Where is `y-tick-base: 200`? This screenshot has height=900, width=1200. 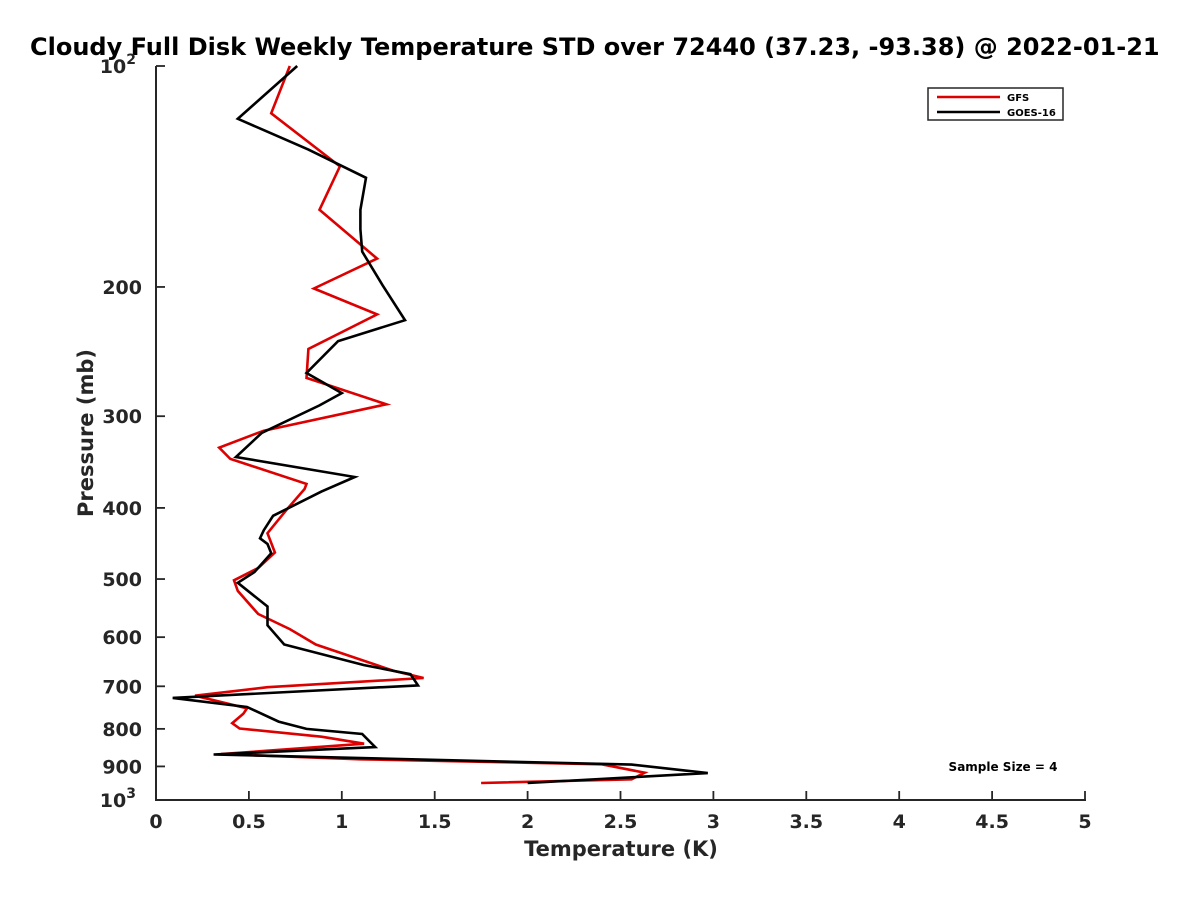
y-tick-base: 200 is located at coordinates (122, 288).